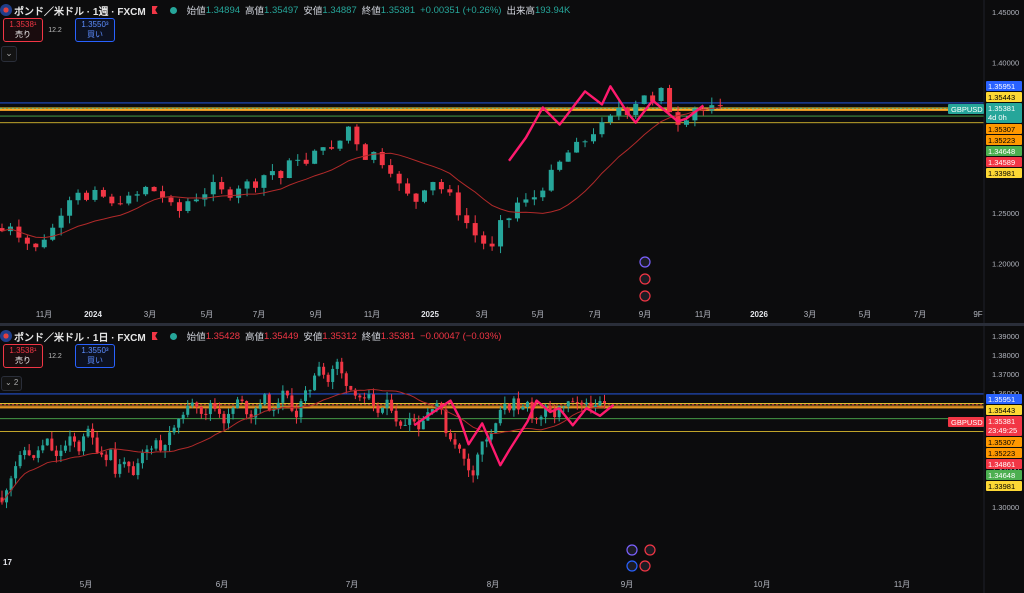 The image size is (1024, 593). Describe the element at coordinates (7, 562) in the screenshot. I see `tradingview-logo: 17` at that location.